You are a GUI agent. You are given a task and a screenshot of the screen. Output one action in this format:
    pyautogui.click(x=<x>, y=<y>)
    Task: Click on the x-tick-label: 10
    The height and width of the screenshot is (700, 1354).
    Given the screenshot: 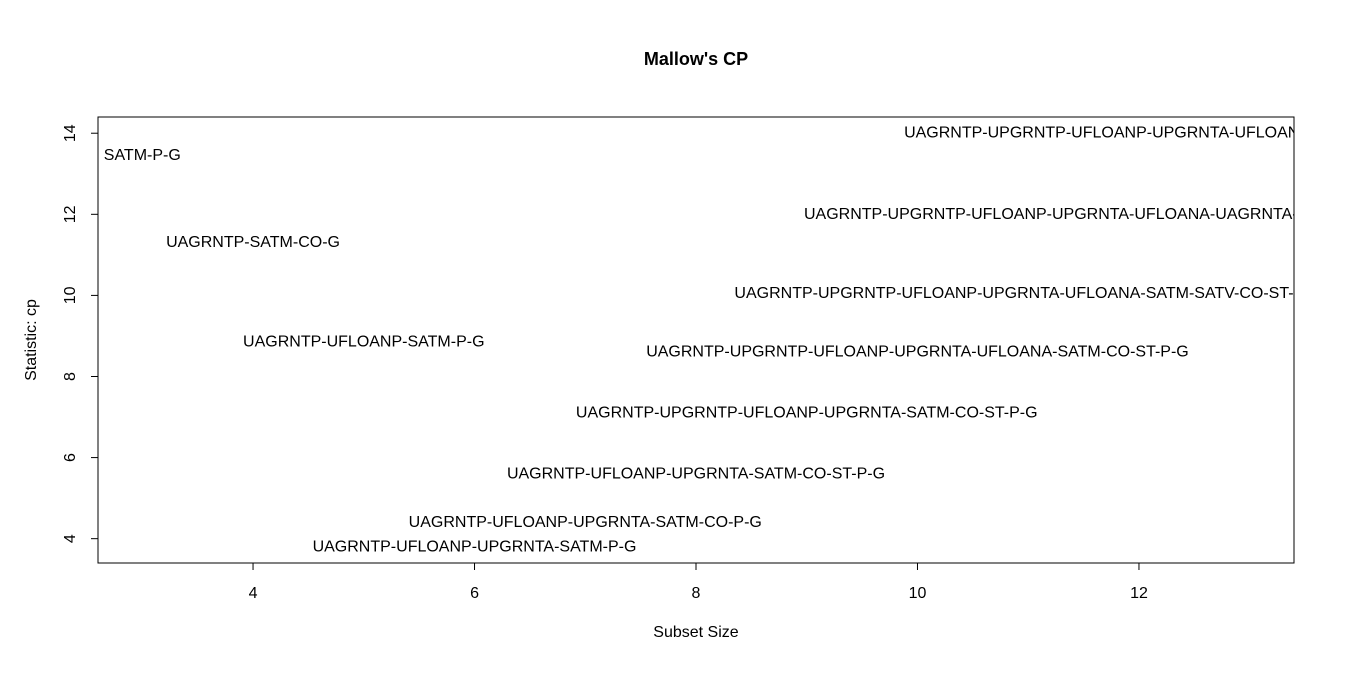 What is the action you would take?
    pyautogui.click(x=918, y=593)
    